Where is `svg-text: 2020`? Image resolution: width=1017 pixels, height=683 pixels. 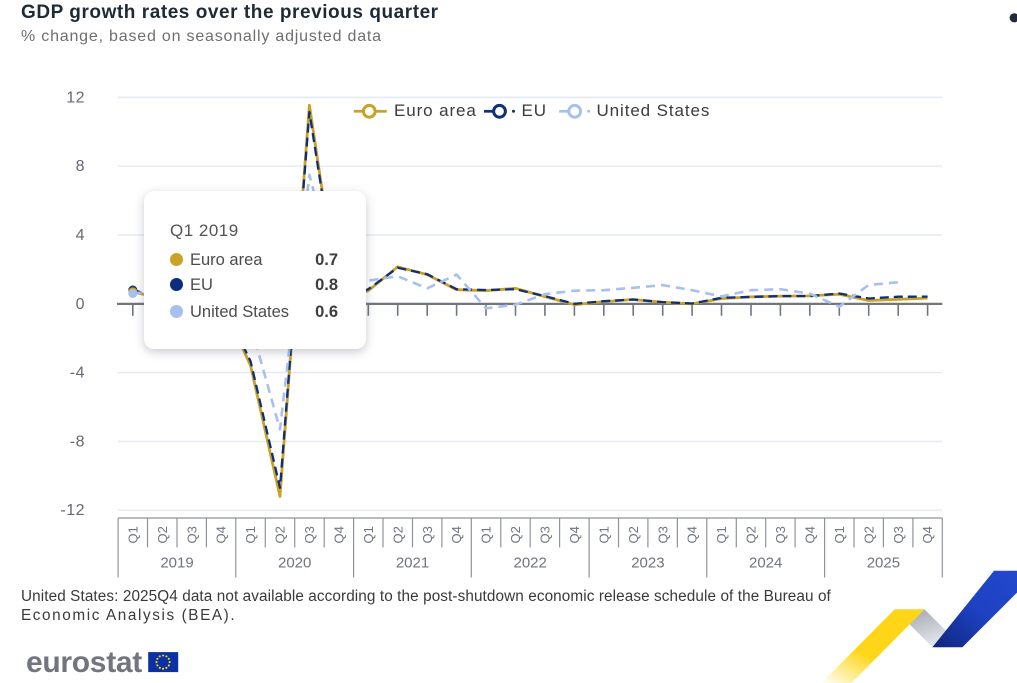
svg-text: 2020 is located at coordinates (294, 563).